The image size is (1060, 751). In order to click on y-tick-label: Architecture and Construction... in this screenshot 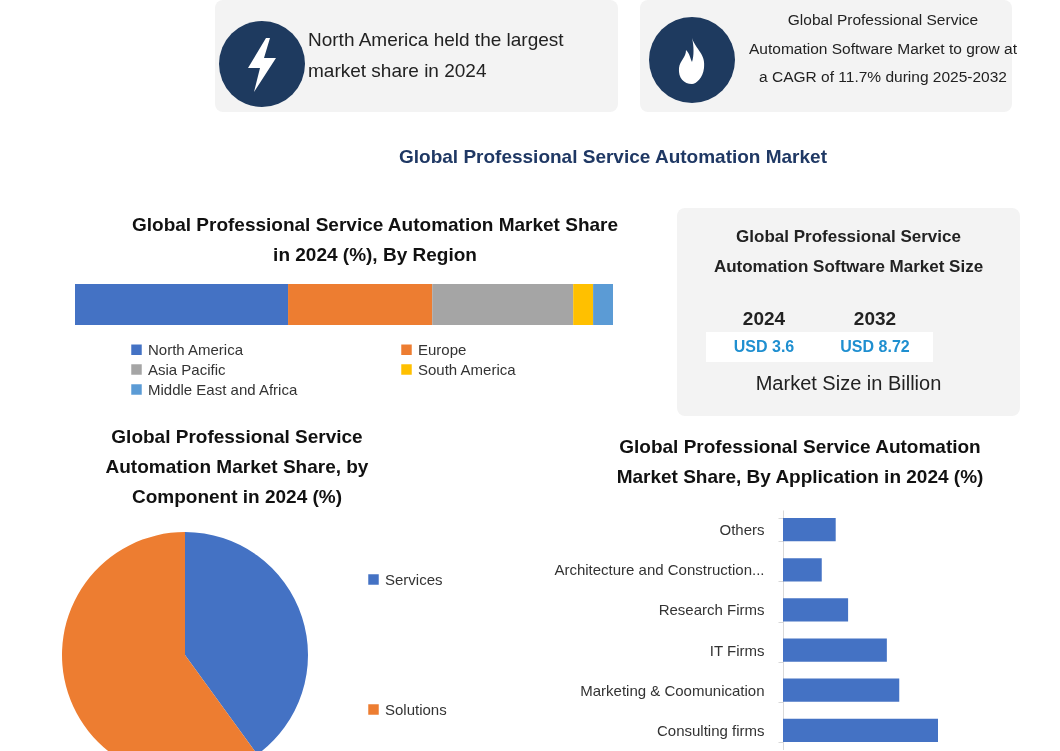, I will do `click(659, 570)`.